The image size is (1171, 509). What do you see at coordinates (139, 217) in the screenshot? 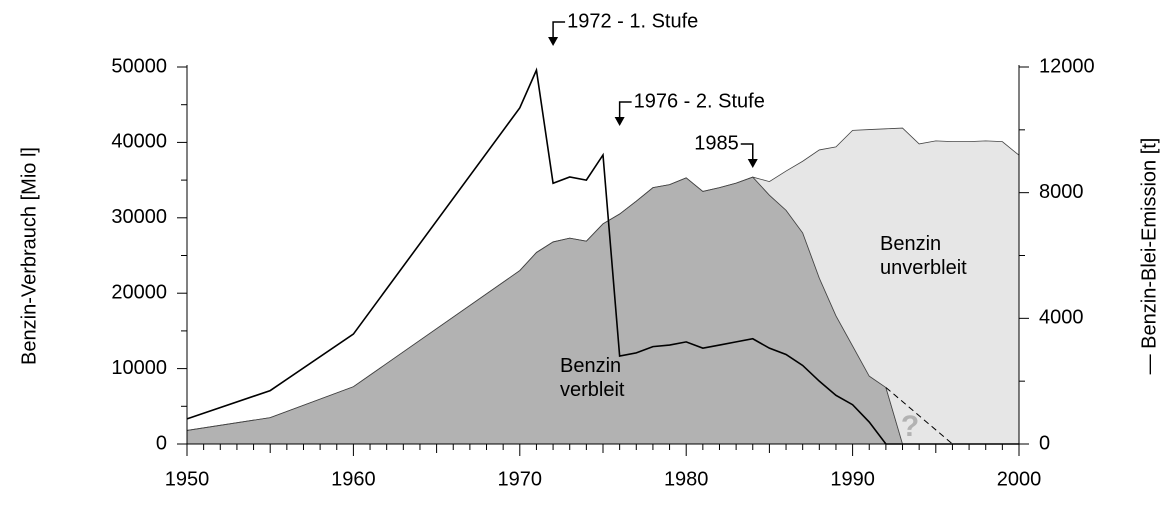
I see `y-tick-label: 30000` at bounding box center [139, 217].